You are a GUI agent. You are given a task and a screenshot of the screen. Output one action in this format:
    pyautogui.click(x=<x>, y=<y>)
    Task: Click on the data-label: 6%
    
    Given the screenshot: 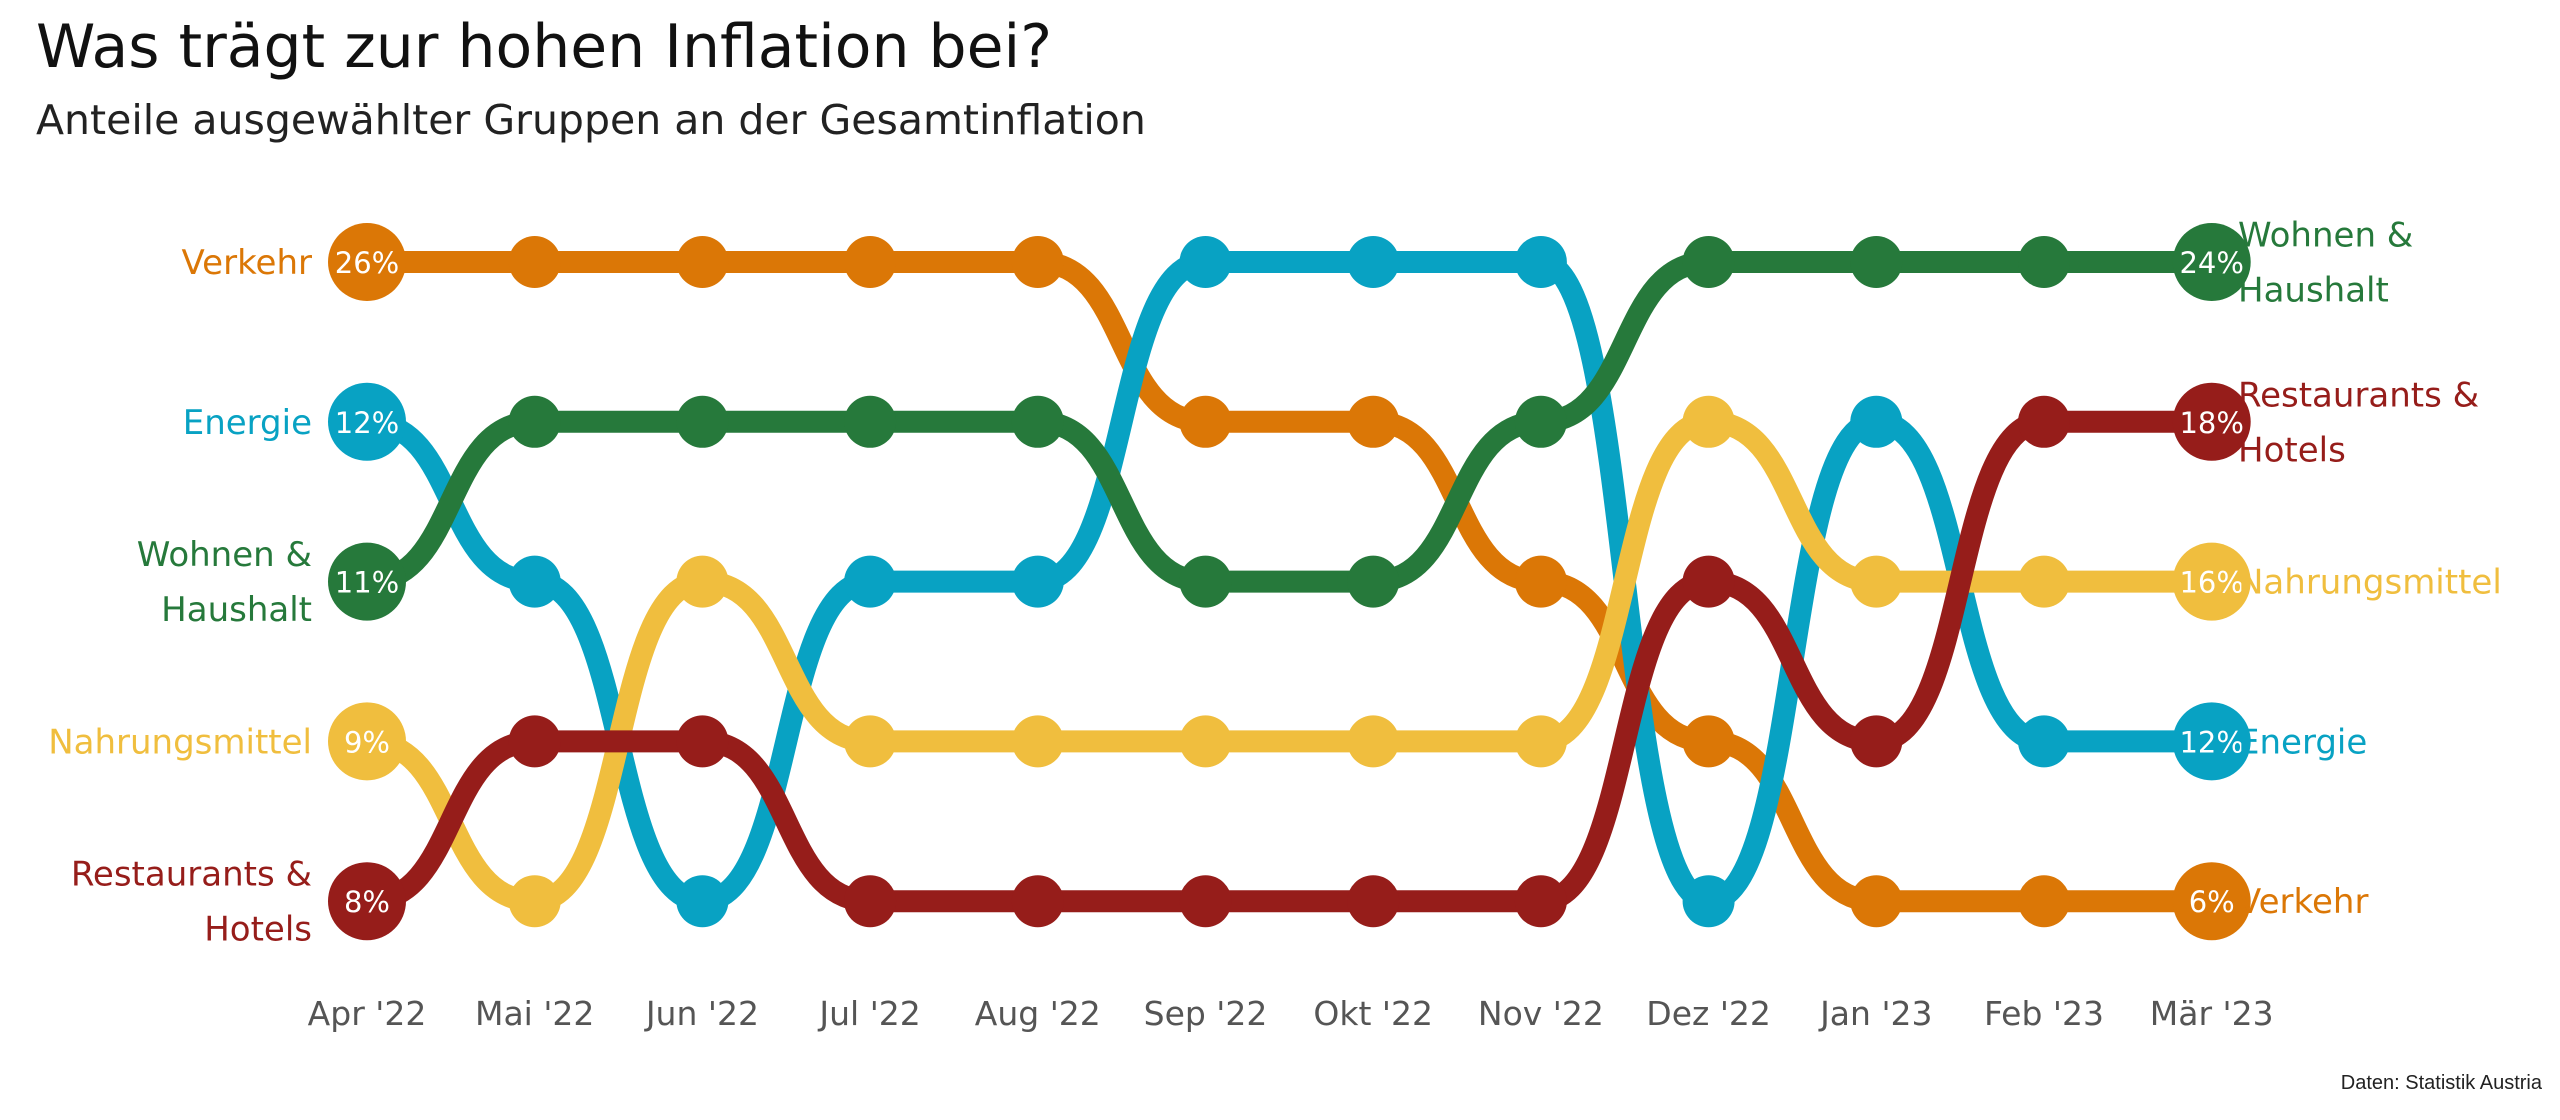 What is the action you would take?
    pyautogui.click(x=2212, y=902)
    